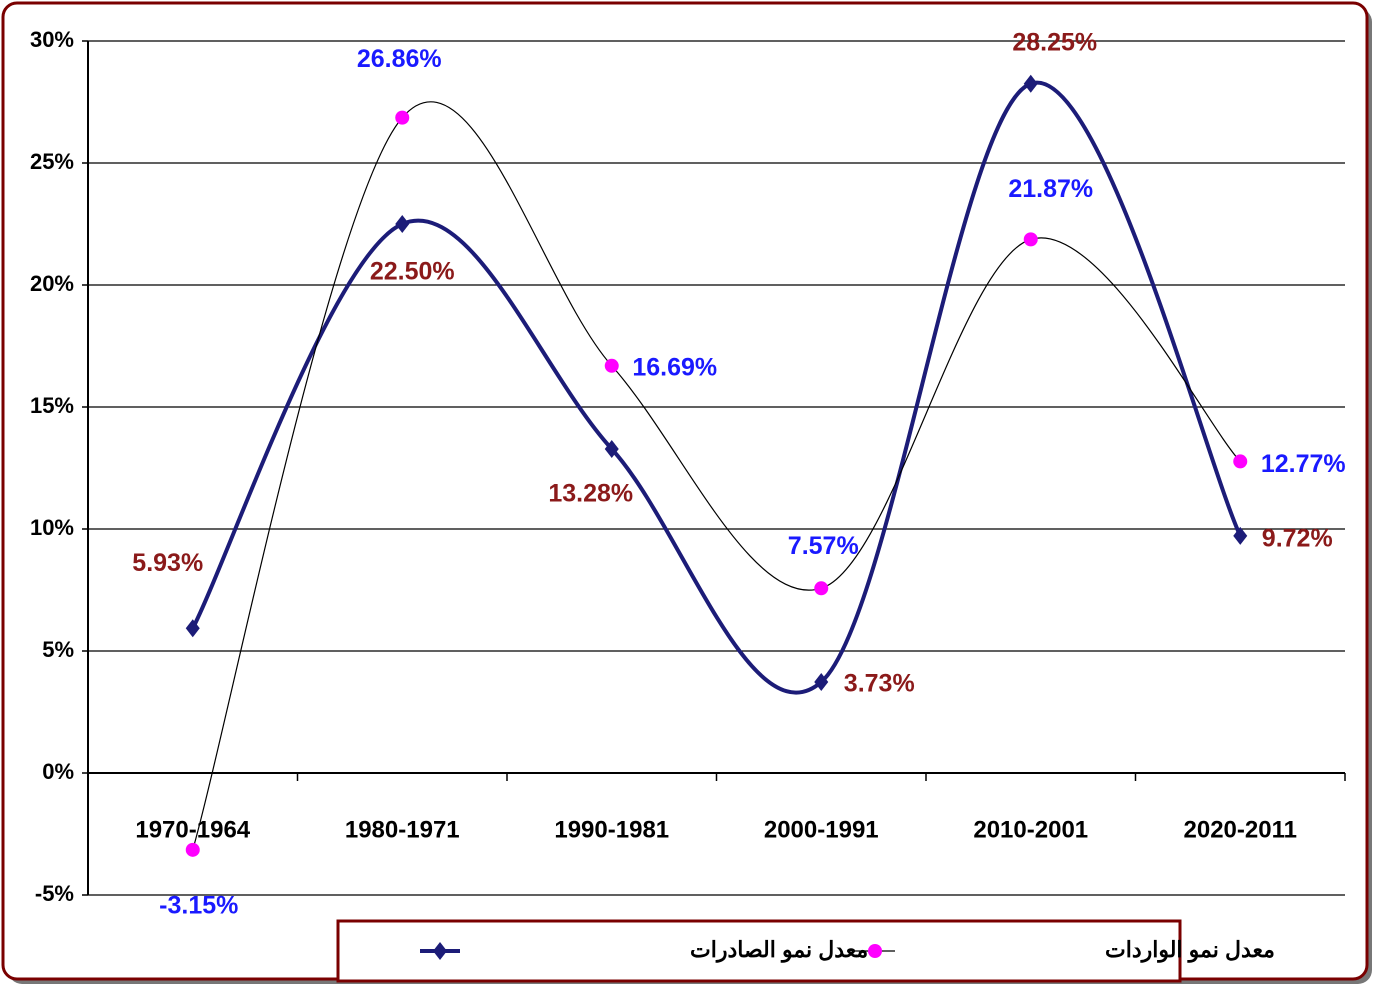 This screenshot has height=992, width=1376. What do you see at coordinates (779, 950) in the screenshot?
I see `legend-label: معدل نمو الصادرات` at bounding box center [779, 950].